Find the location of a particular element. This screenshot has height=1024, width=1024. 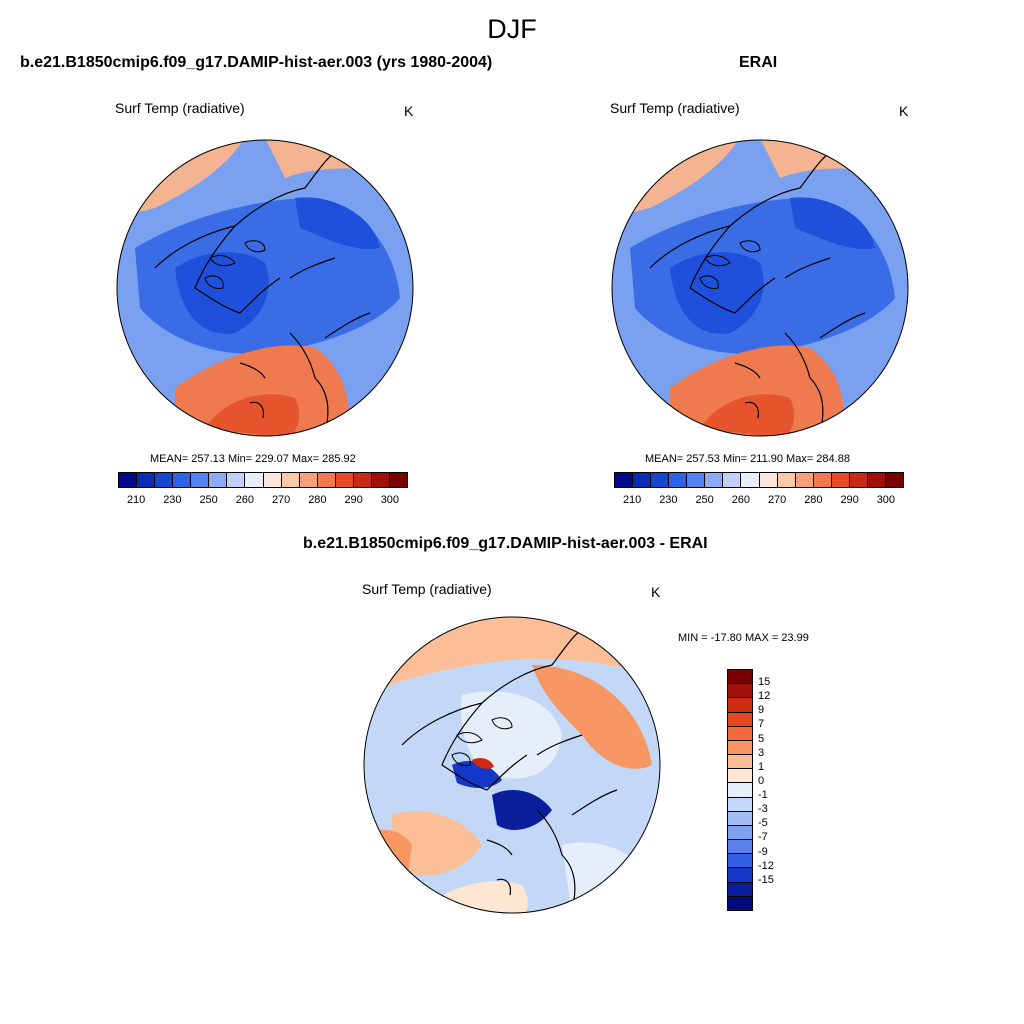

colorbar-tick-label: -15 is located at coordinates (766, 879).